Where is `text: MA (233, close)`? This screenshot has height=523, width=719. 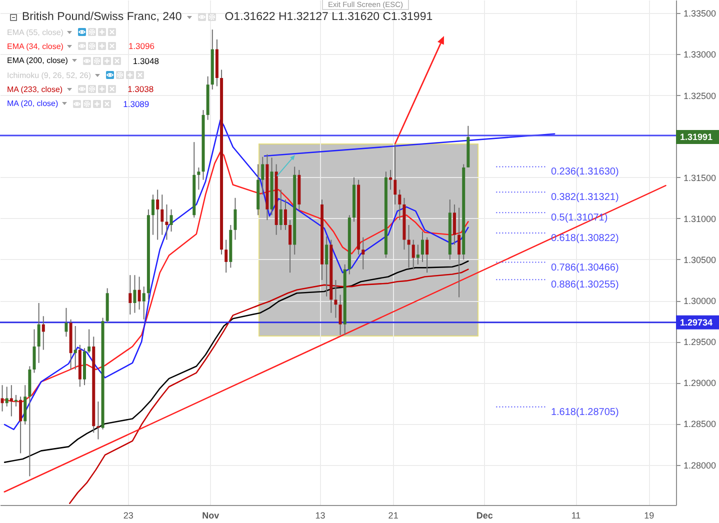
text: MA (233, close) is located at coordinates (35, 89).